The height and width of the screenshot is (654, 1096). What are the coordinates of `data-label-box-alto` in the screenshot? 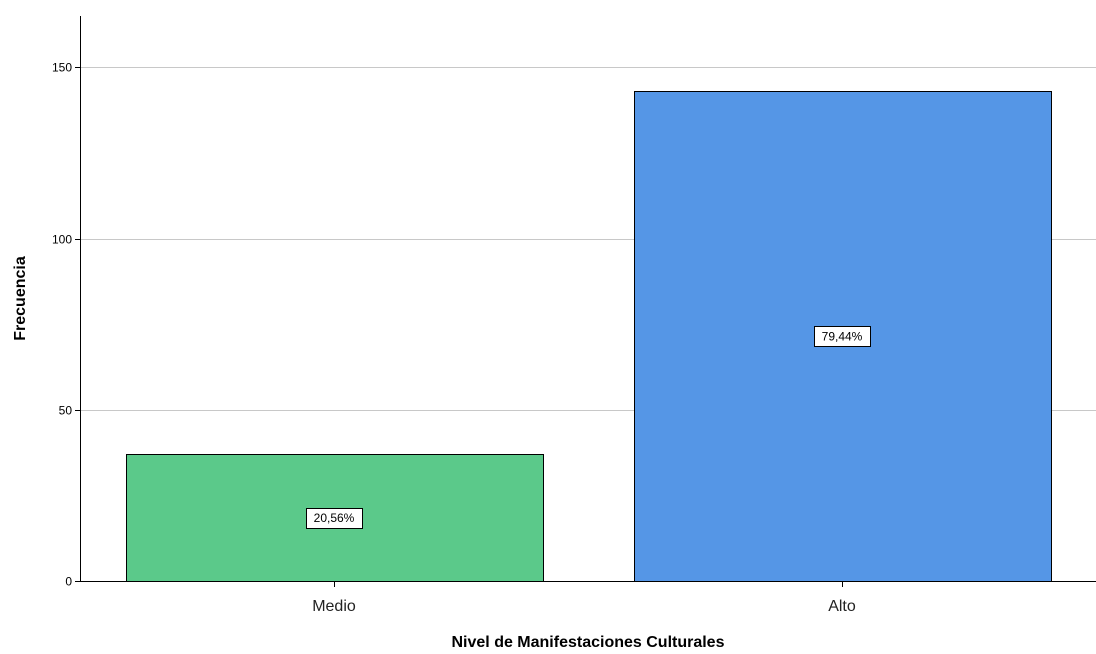 It's located at (842, 336).